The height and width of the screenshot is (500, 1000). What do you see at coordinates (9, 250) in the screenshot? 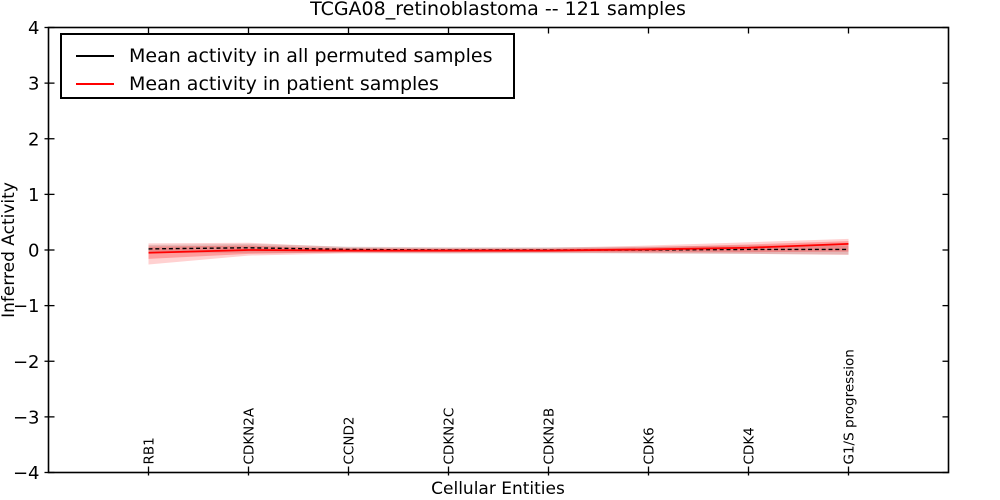
I see `y-axis-label: Inferred Activity` at bounding box center [9, 250].